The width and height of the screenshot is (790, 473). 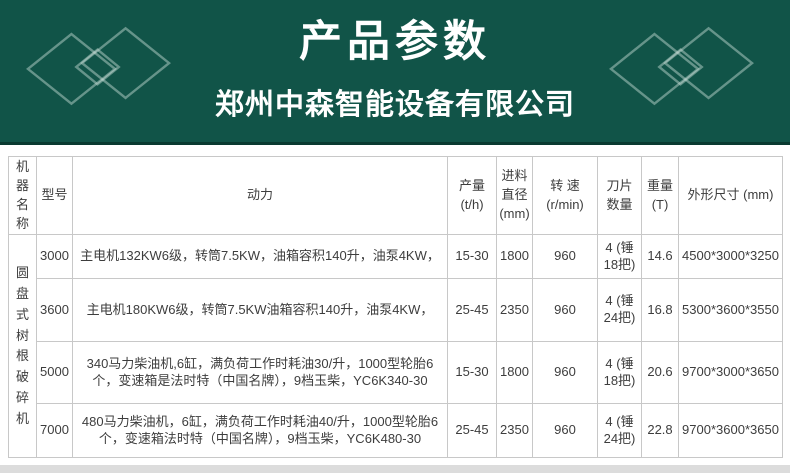 What do you see at coordinates (619, 195) in the screenshot?
I see `col-header-blade-count: 刀片 数量` at bounding box center [619, 195].